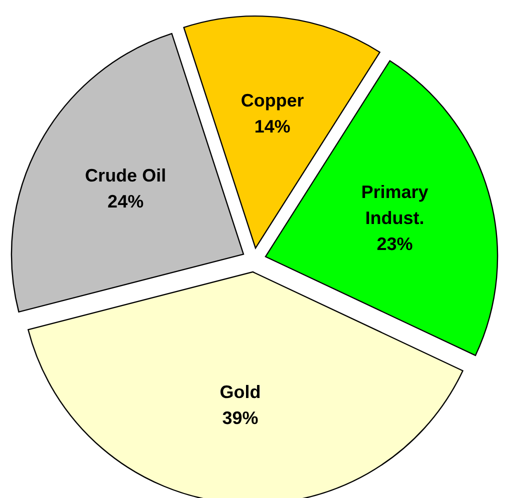  I want to click on slice-label: Gold, so click(240, 392).